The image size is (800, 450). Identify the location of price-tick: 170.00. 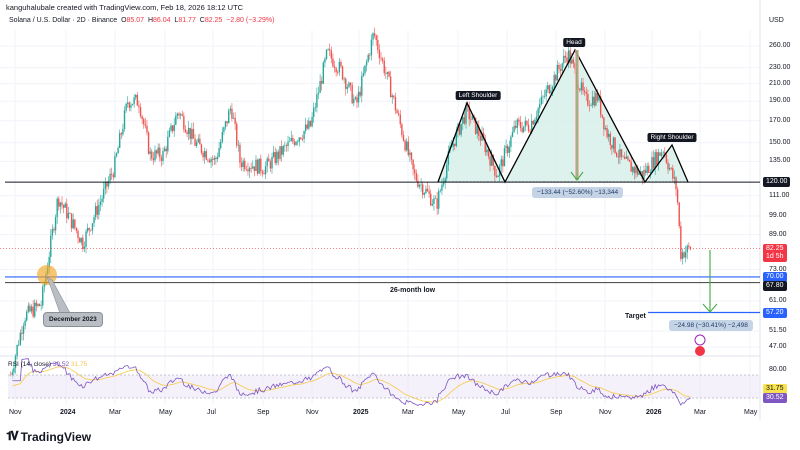
(780, 120).